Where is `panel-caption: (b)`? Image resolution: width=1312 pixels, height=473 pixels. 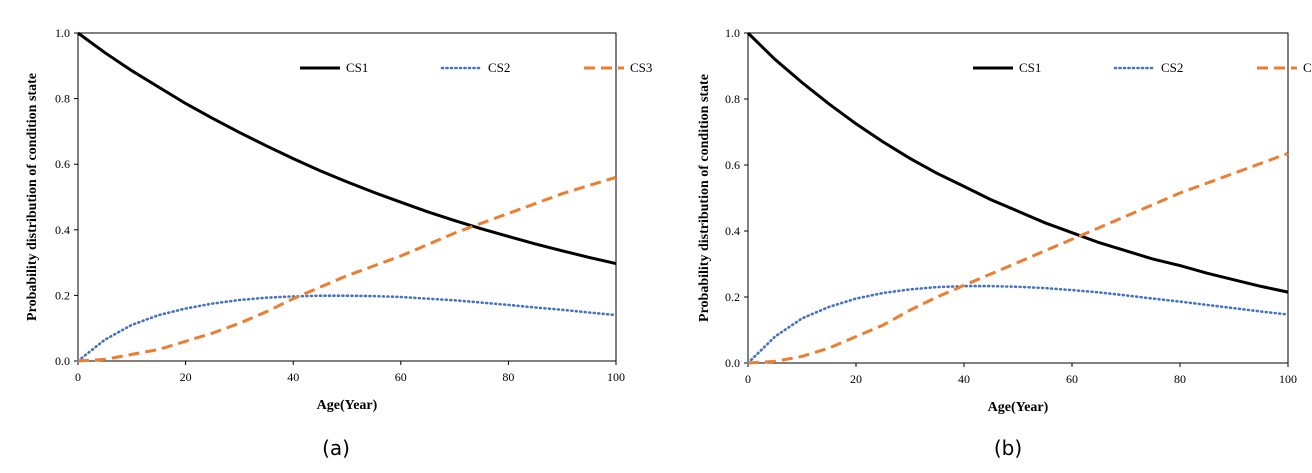 panel-caption: (b) is located at coordinates (1008, 448).